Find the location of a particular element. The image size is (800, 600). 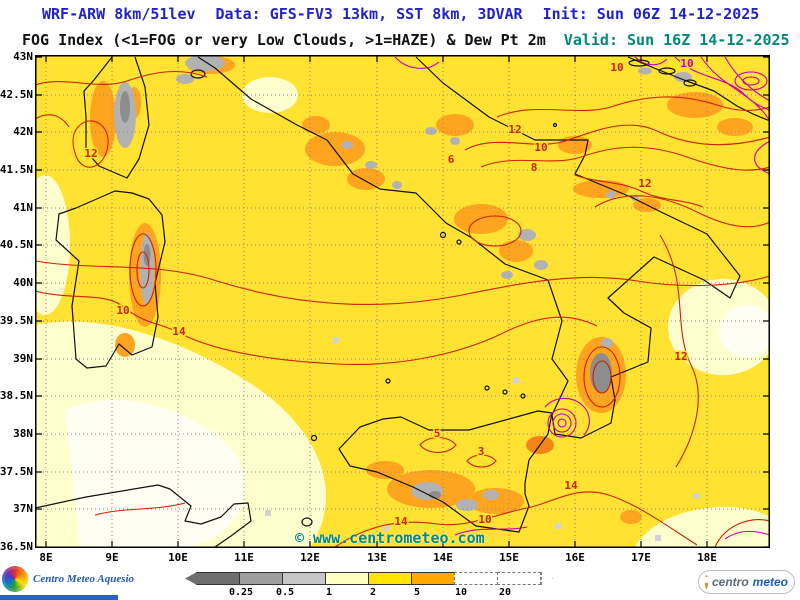

watermark: © www.centrometeo.com is located at coordinates (390, 538).